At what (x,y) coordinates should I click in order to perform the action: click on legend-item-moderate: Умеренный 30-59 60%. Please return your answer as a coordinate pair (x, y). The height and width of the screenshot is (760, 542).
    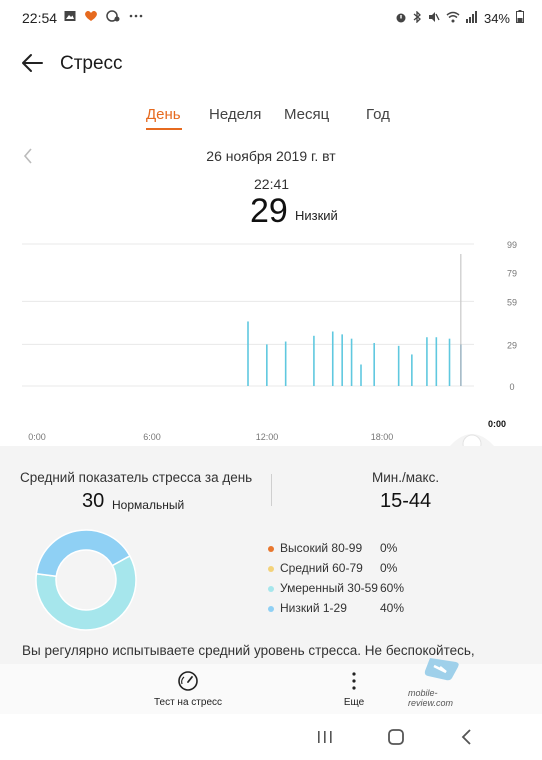
    Looking at the image, I should click on (356, 590).